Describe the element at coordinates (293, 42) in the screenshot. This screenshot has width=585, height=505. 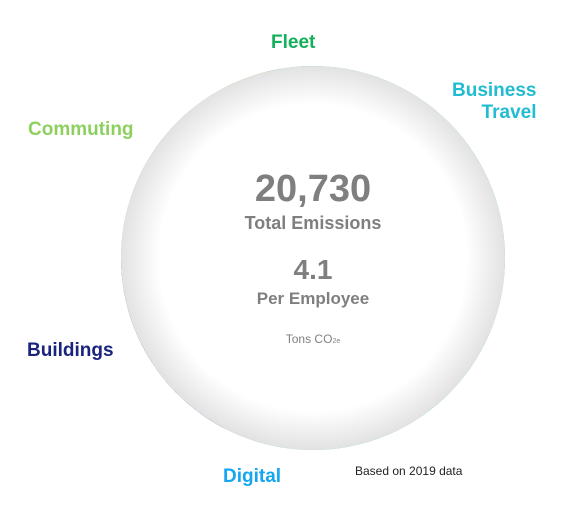
I see `segment-label-fleet: Fleet` at that location.